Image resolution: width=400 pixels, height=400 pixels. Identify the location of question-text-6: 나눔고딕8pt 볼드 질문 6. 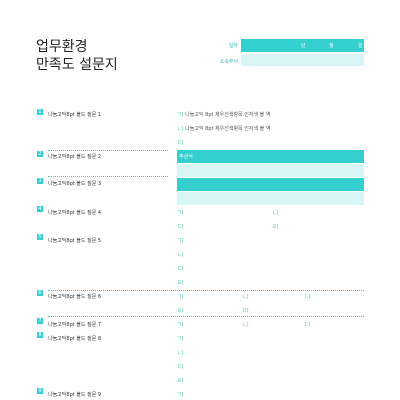
(75, 297).